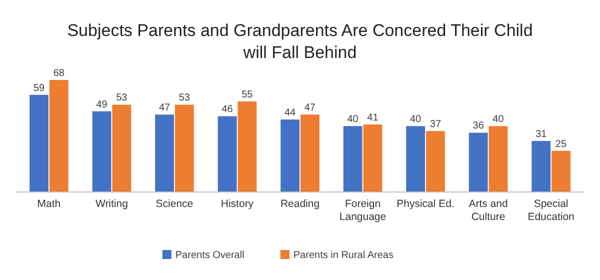  I want to click on data-label: 36, so click(478, 126).